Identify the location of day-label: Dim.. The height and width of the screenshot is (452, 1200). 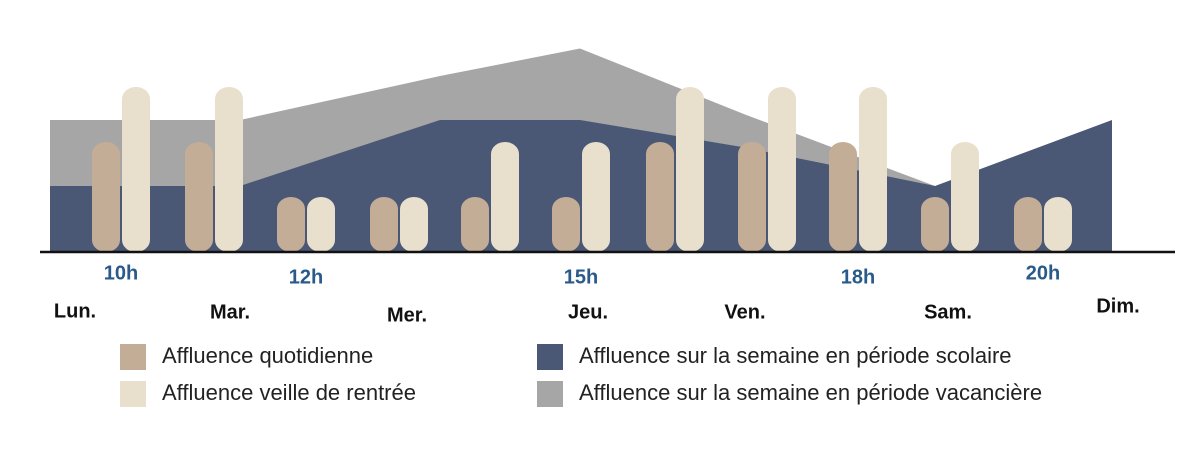
(1117, 306).